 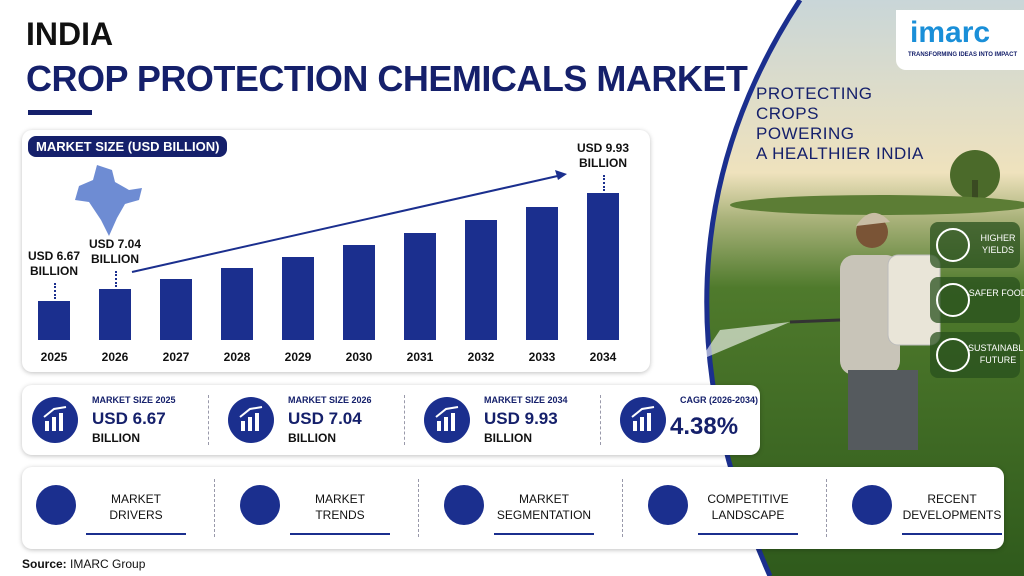 What do you see at coordinates (60, 112) in the screenshot?
I see `title-underline` at bounding box center [60, 112].